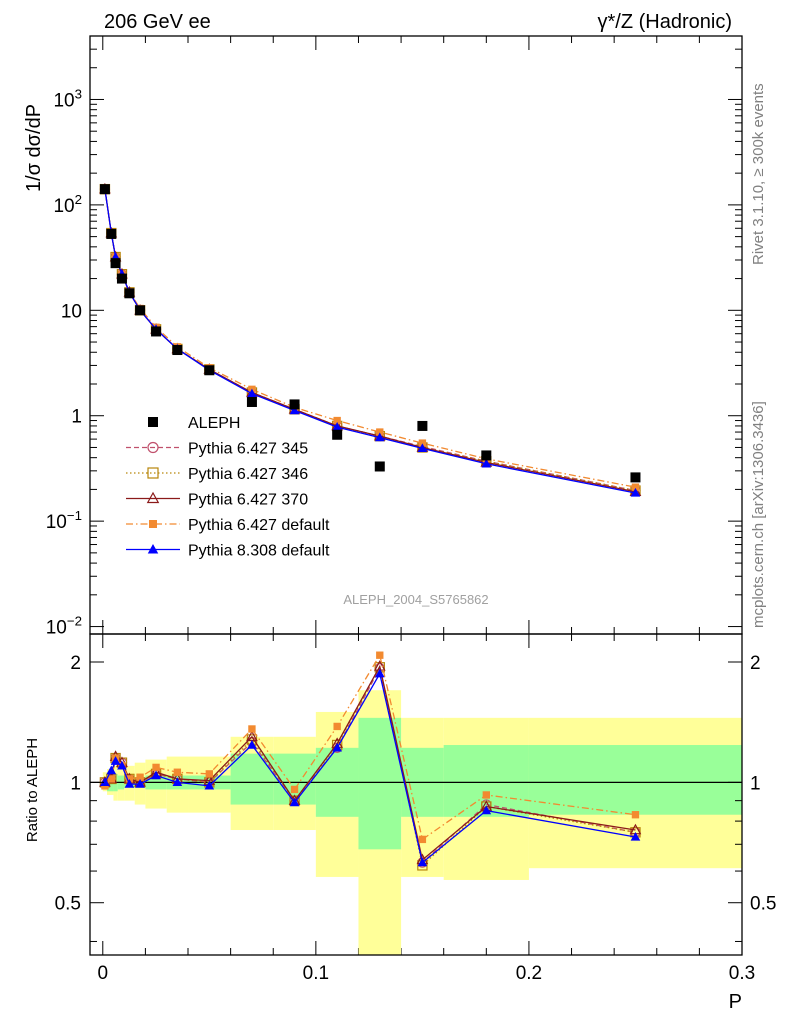 This screenshot has height=1029, width=786. What do you see at coordinates (259, 551) in the screenshot?
I see `legend-label: Pythia 8.308 default` at bounding box center [259, 551].